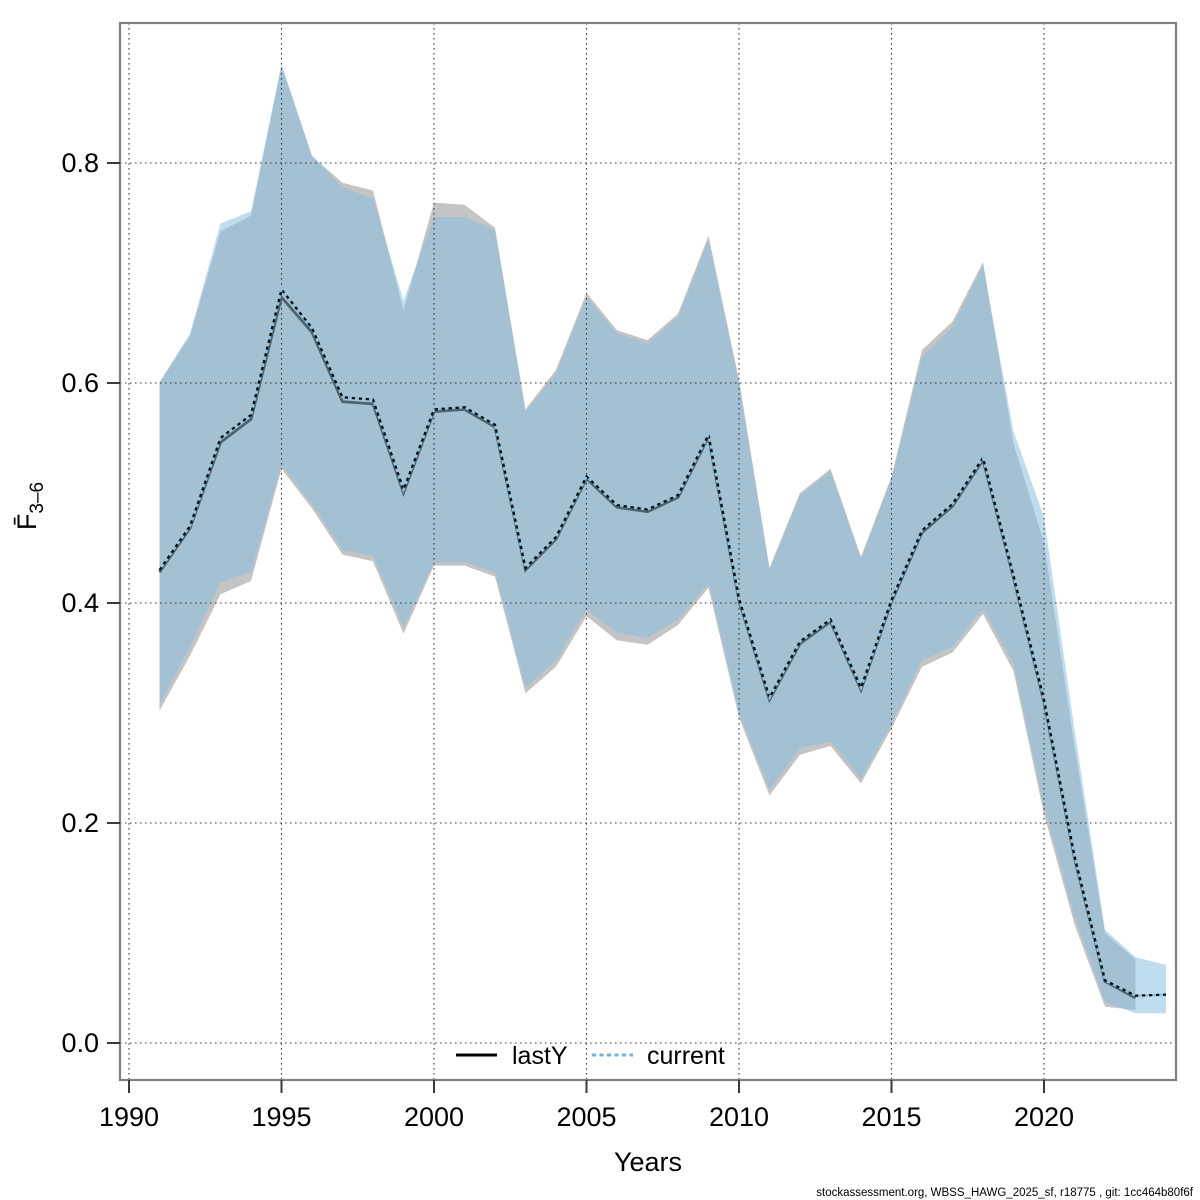 This screenshot has width=1200, height=1200. What do you see at coordinates (586, 1117) in the screenshot?
I see `x-tick-label: 2005` at bounding box center [586, 1117].